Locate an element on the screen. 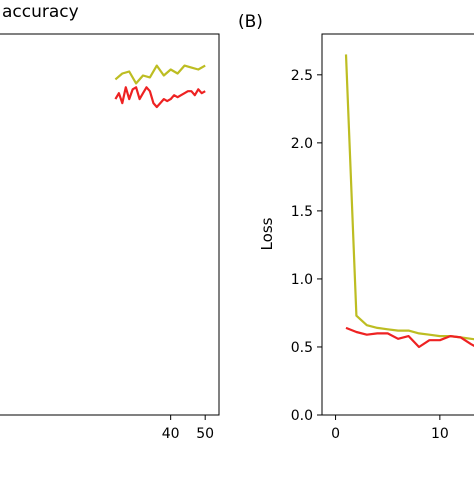 This screenshot has width=474, height=478. loss-y-tick-label: 1.5 is located at coordinates (302, 212).